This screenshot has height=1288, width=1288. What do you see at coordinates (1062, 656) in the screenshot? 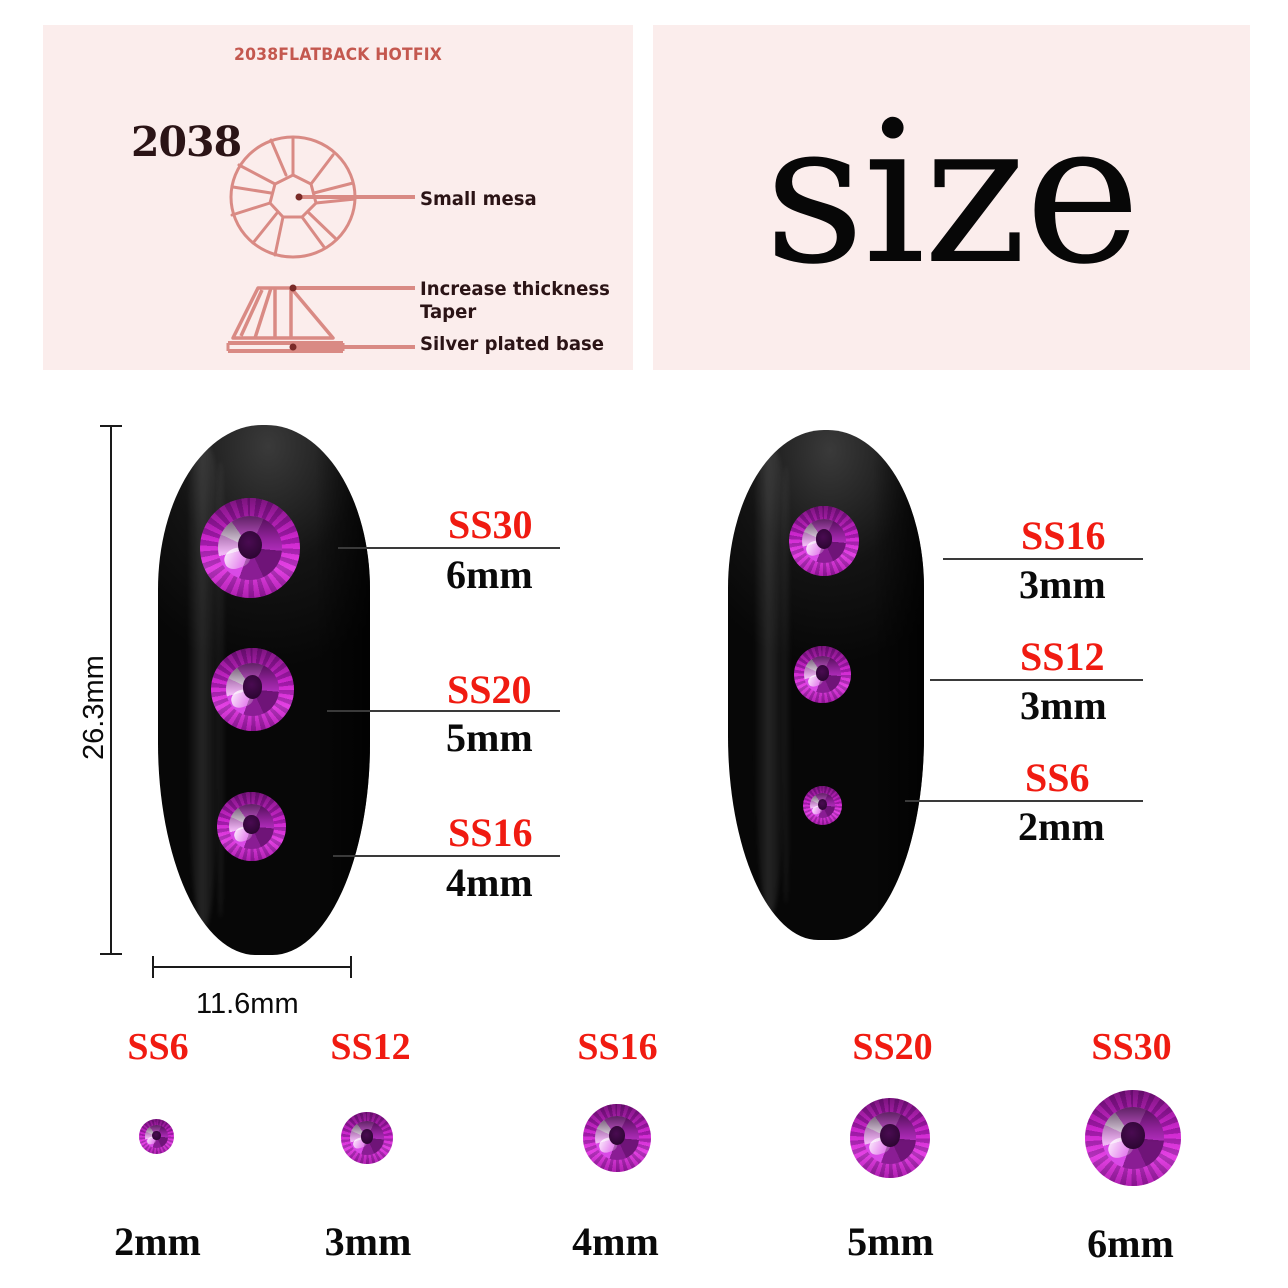
I see `callout-ss-label: SS12` at bounding box center [1062, 656].